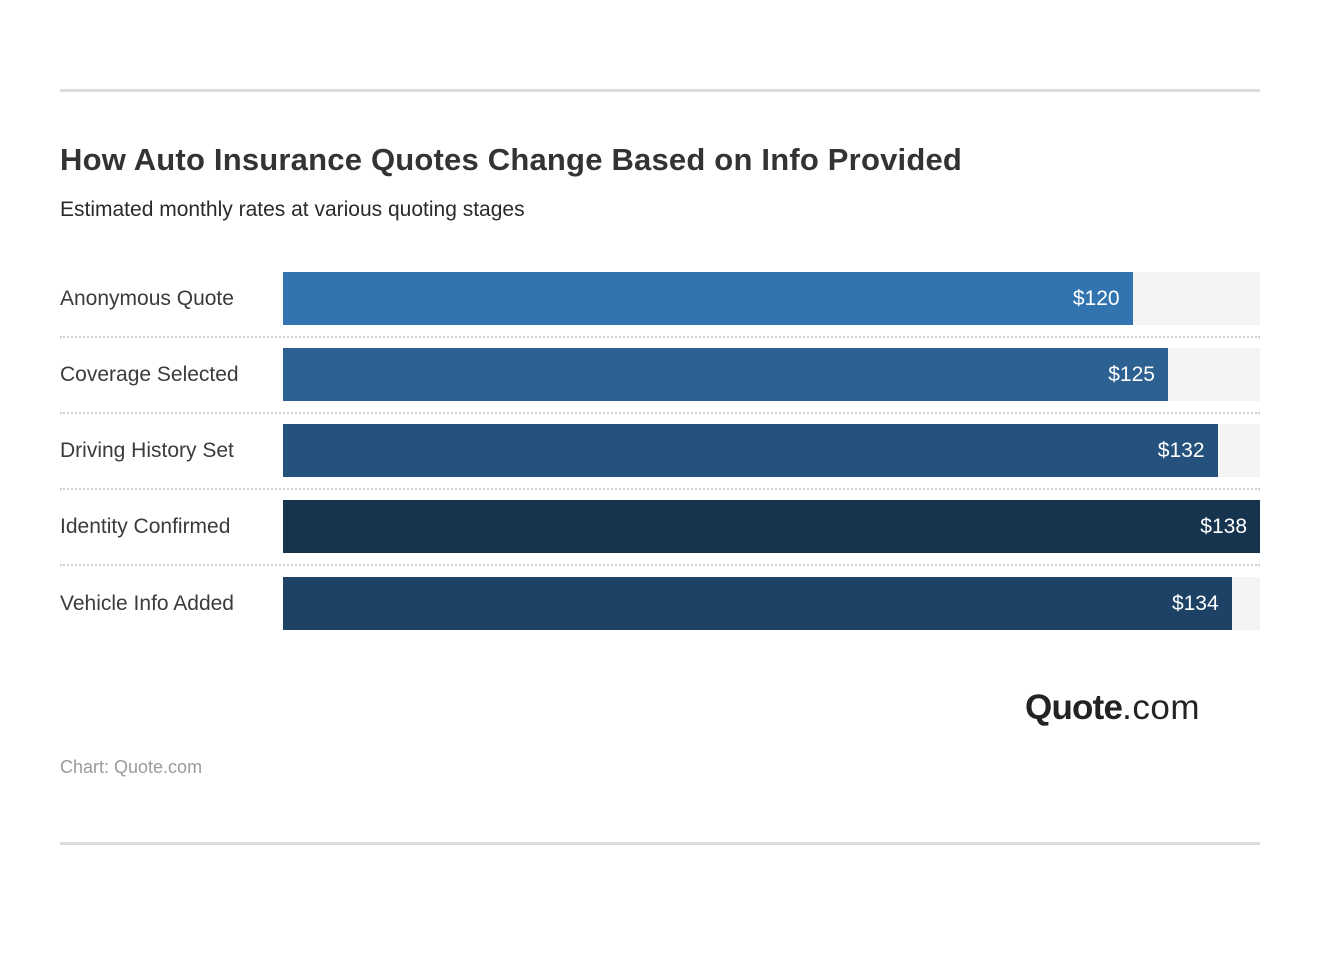 This screenshot has width=1320, height=962. I want to click on bar: $138, so click(771, 527).